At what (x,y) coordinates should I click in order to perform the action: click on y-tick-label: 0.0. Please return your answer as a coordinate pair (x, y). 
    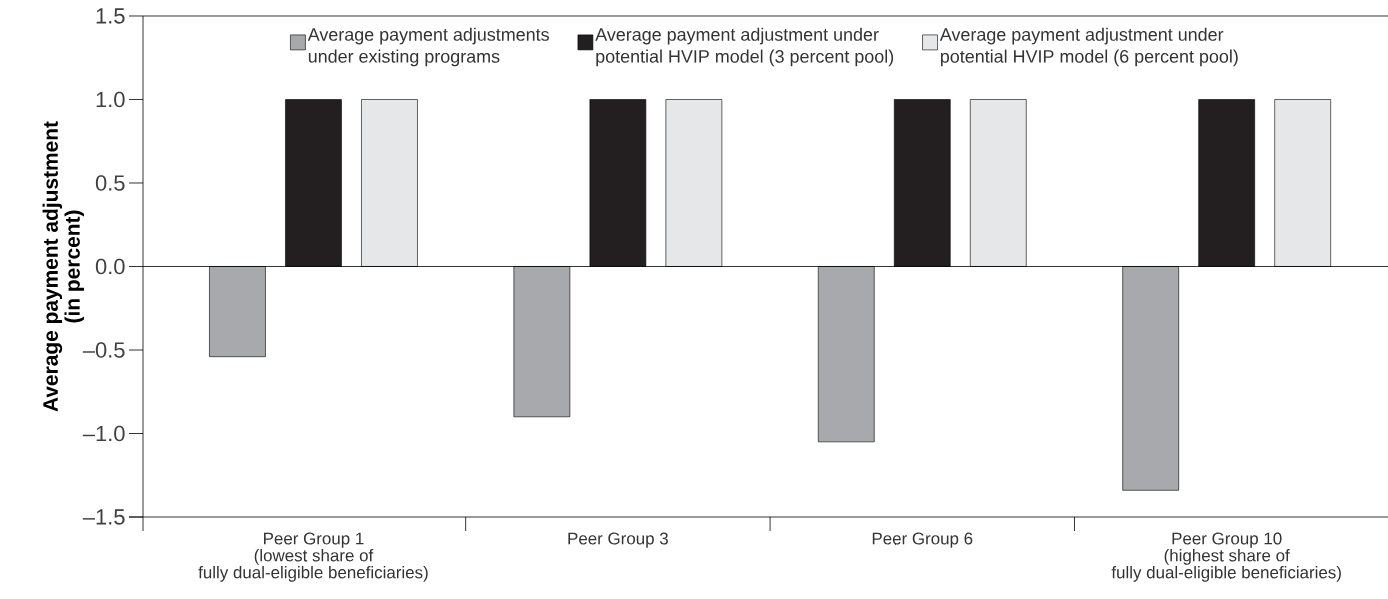
    Looking at the image, I should click on (110, 266).